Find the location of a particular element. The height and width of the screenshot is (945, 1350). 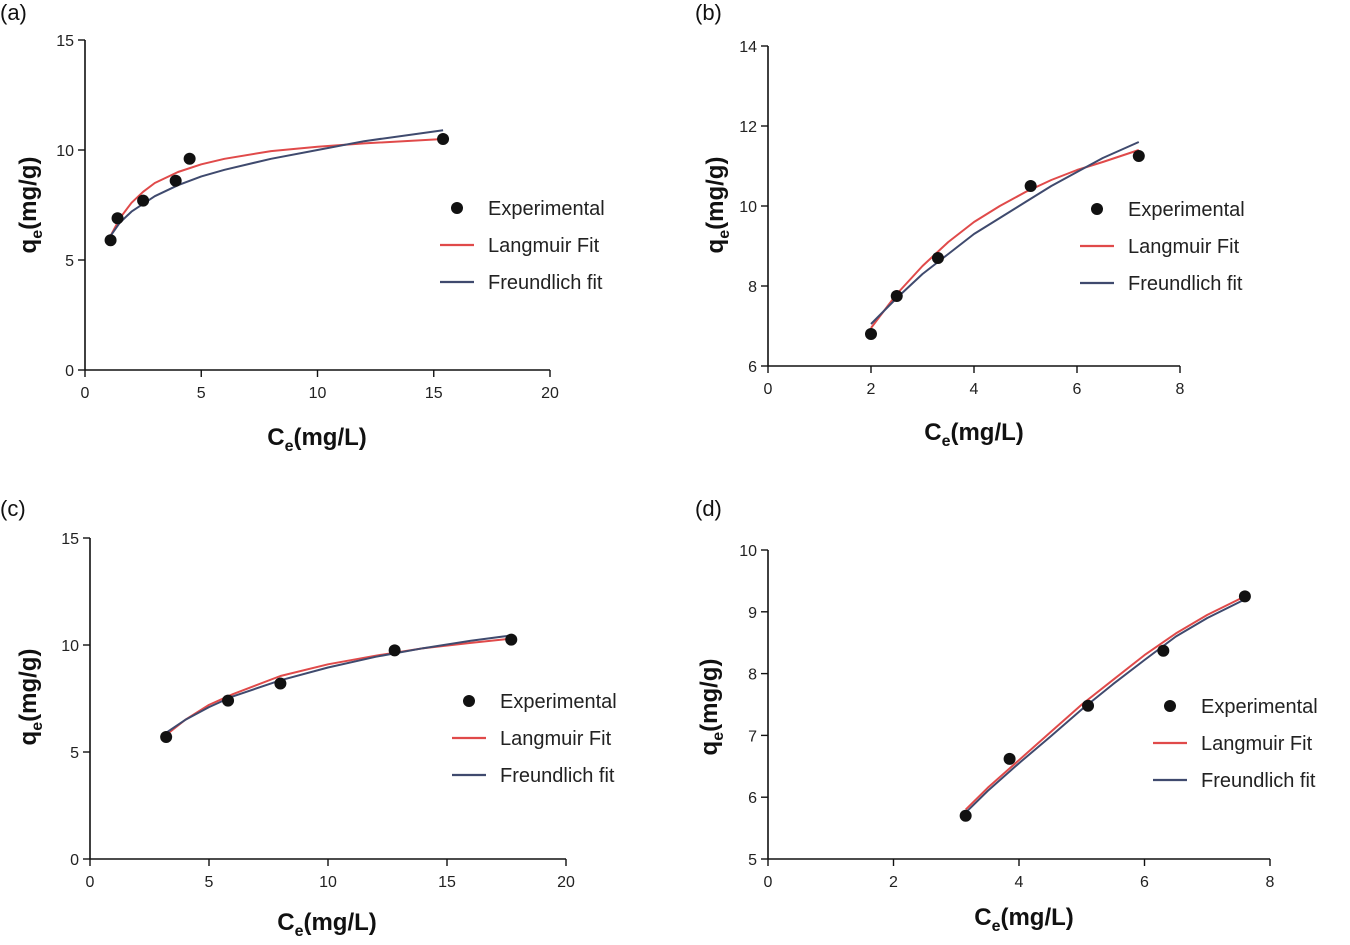

x-tick-label: 2 is located at coordinates (871, 389).